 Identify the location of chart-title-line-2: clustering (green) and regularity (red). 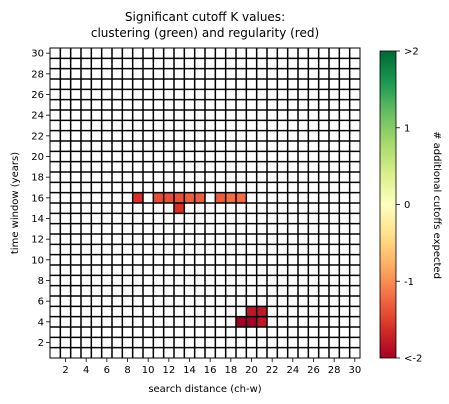
(205, 33).